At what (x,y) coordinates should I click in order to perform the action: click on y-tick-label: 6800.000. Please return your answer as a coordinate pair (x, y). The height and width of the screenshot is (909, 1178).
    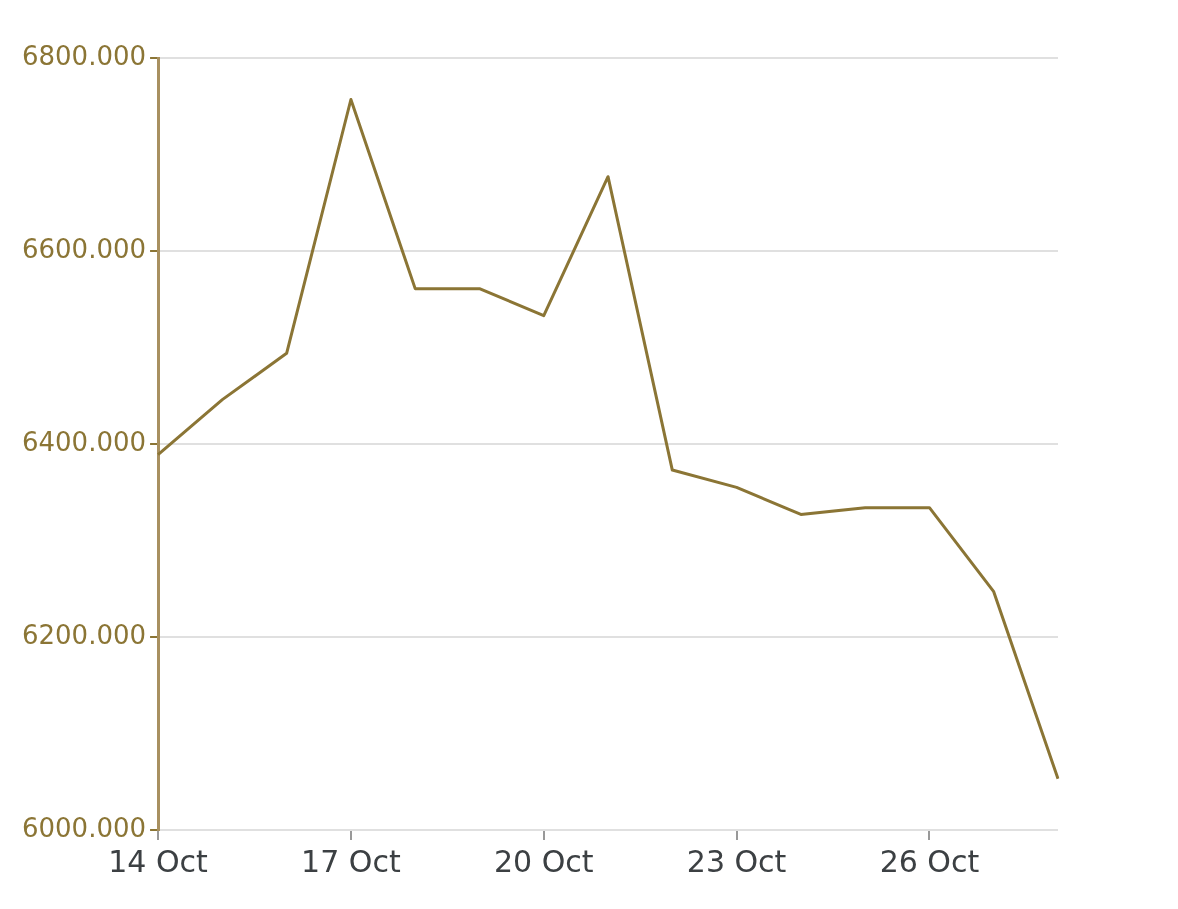
    Looking at the image, I should click on (84, 55).